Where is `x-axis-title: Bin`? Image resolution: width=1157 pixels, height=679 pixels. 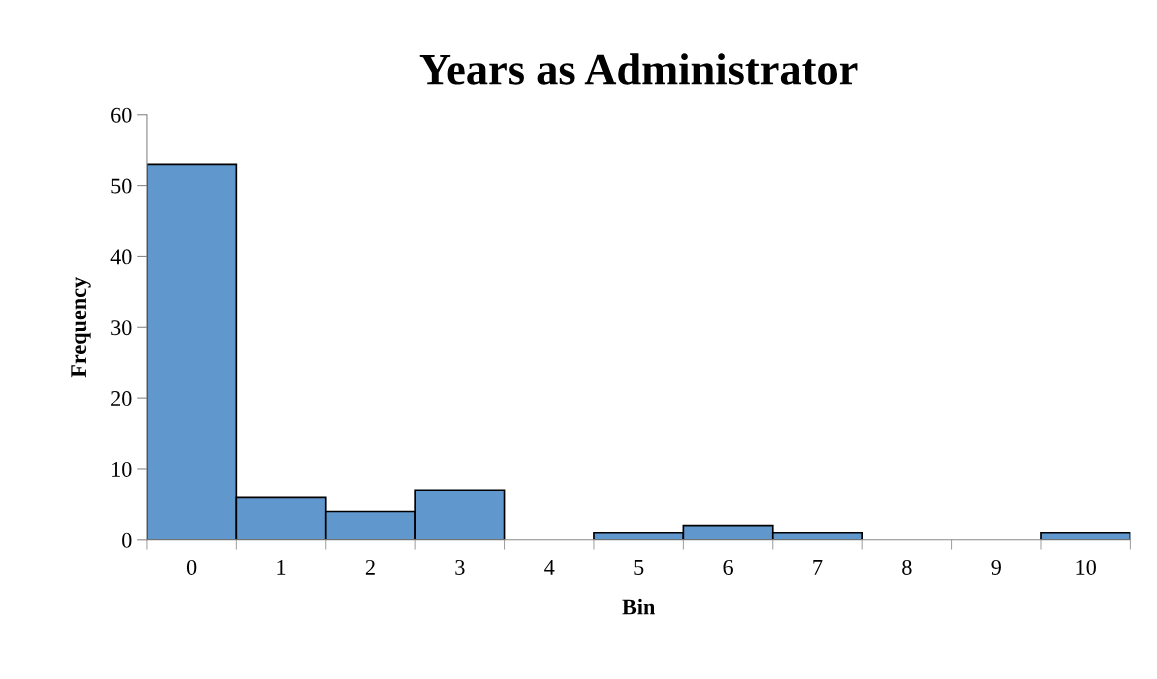 x-axis-title: Bin is located at coordinates (639, 606).